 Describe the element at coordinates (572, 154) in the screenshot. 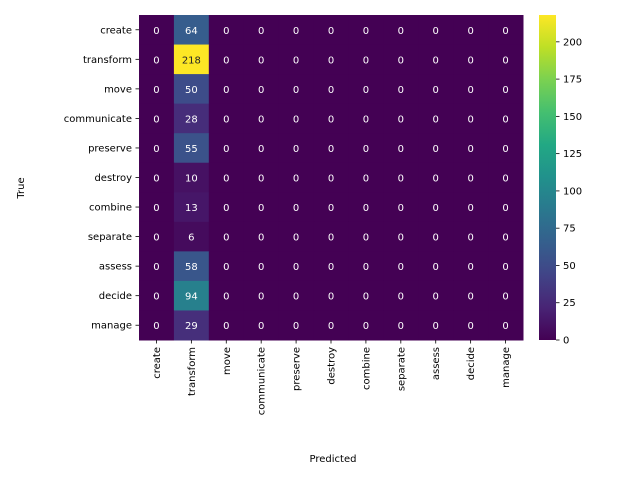

I see `colorbar-tick-label: 125` at that location.